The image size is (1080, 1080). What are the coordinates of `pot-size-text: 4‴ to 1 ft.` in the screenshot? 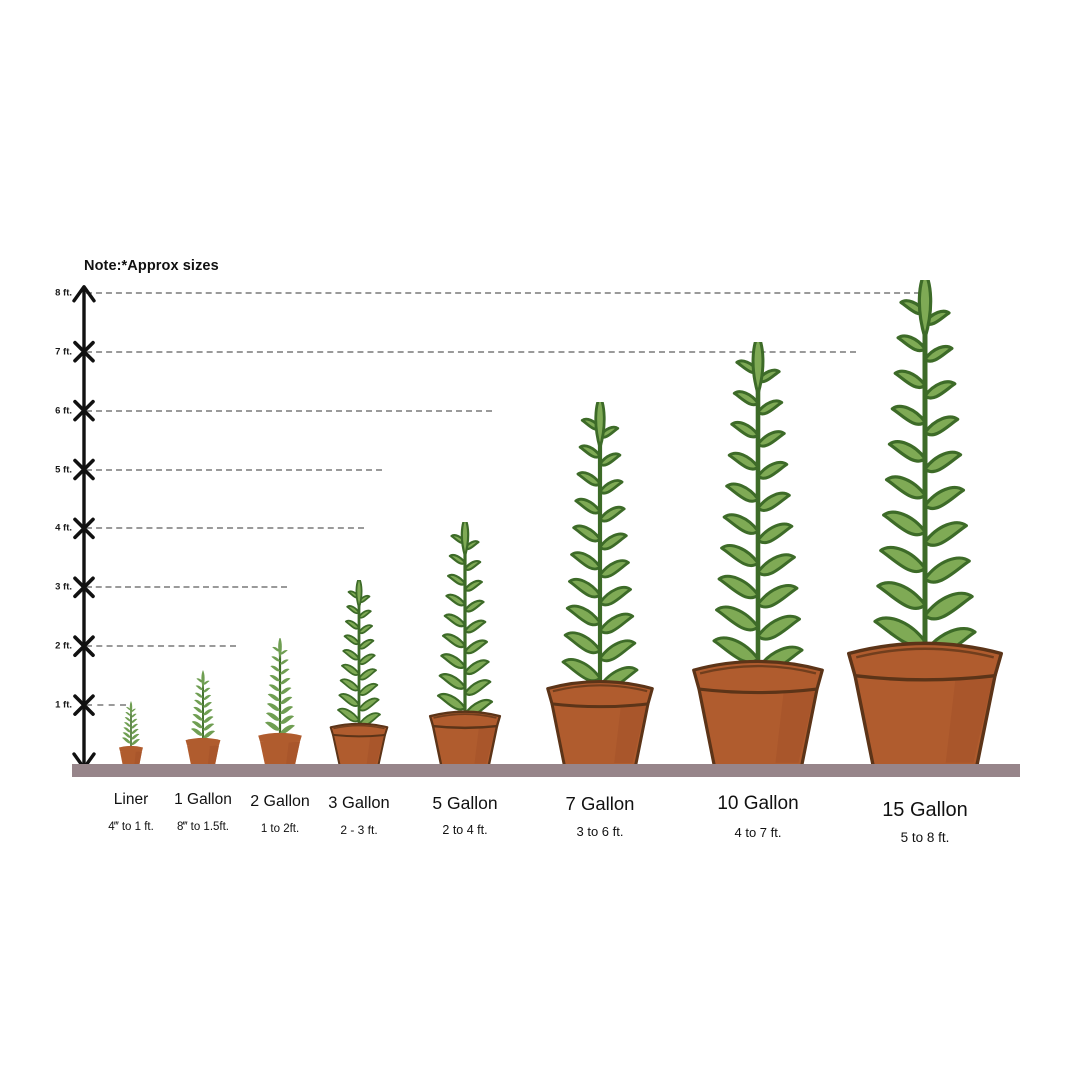 It's located at (131, 827).